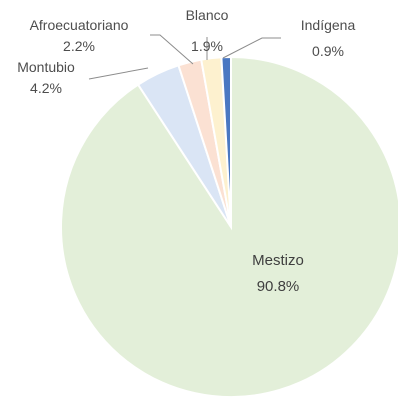  What do you see at coordinates (172, 49) in the screenshot?
I see `leader-line-afroecuatoriano` at bounding box center [172, 49].